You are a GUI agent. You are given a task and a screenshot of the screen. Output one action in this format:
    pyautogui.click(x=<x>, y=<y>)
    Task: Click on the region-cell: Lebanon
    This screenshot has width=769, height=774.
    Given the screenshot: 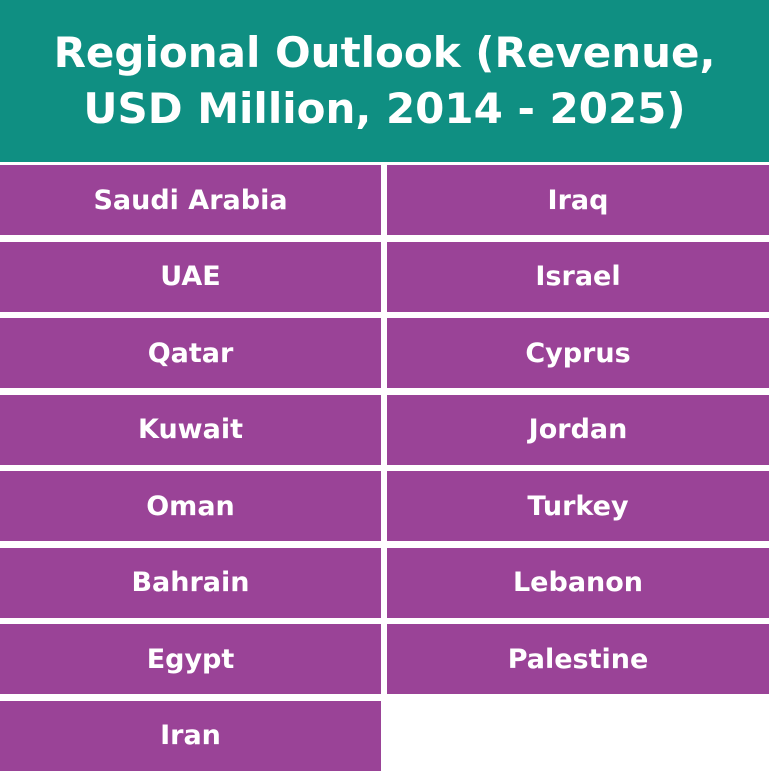 What is the action you would take?
    pyautogui.click(x=578, y=582)
    